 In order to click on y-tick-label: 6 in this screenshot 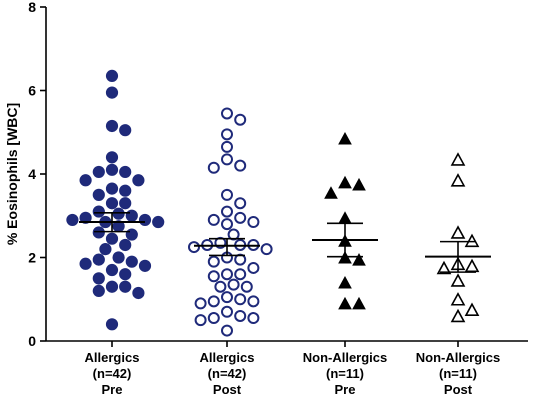, I will do `click(32, 91)`.